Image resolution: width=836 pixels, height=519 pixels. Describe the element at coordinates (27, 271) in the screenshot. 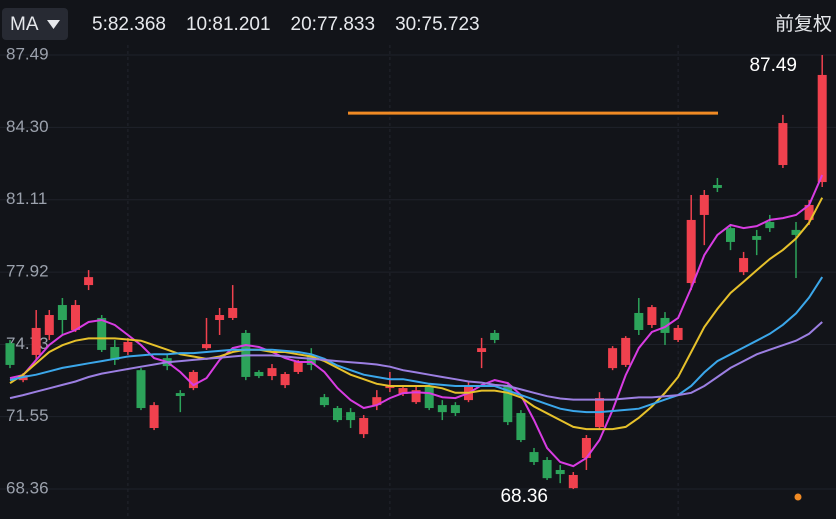

I see `y-tick-label: 77.92` at that location.